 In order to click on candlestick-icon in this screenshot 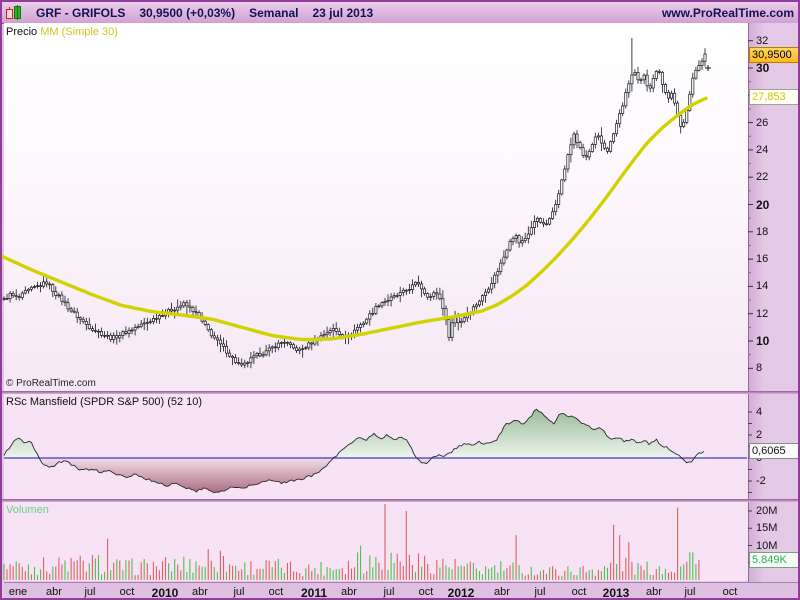, I will do `click(13, 12)`.